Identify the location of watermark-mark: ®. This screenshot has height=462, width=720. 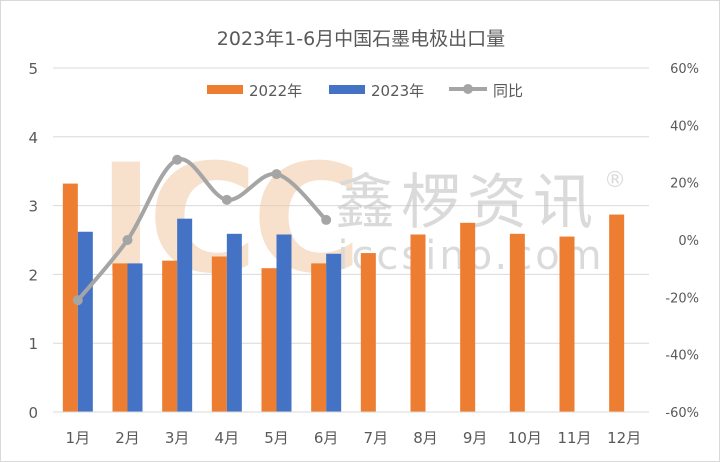
(615, 180).